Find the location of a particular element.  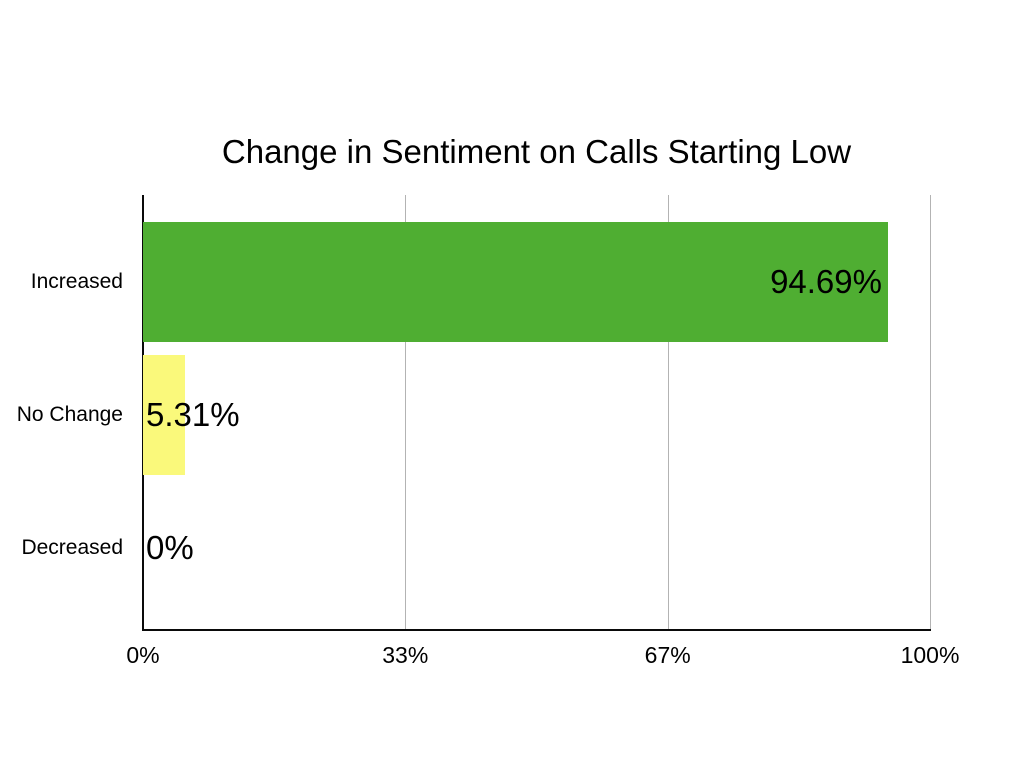

x-tick-100: 100% is located at coordinates (930, 655).